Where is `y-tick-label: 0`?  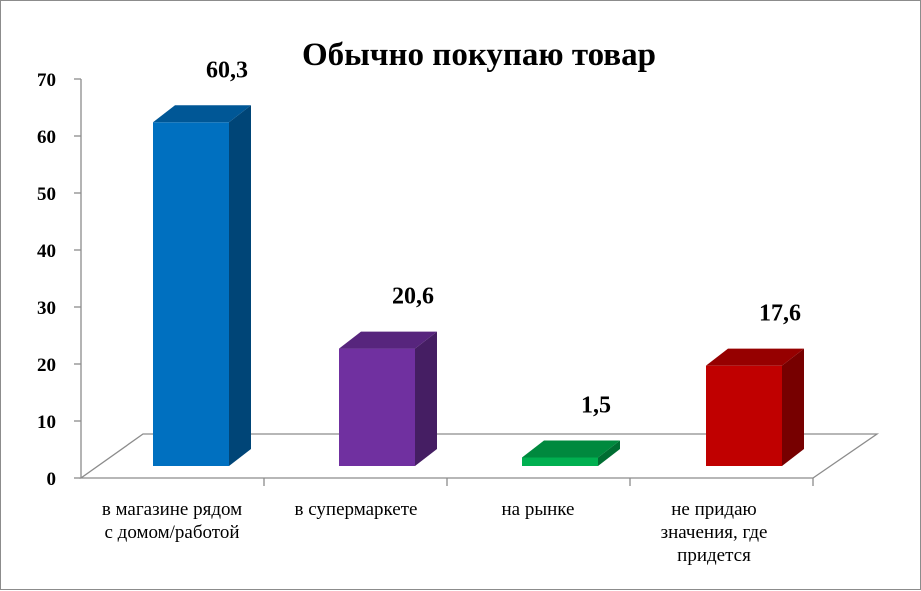 y-tick-label: 0 is located at coordinates (52, 479).